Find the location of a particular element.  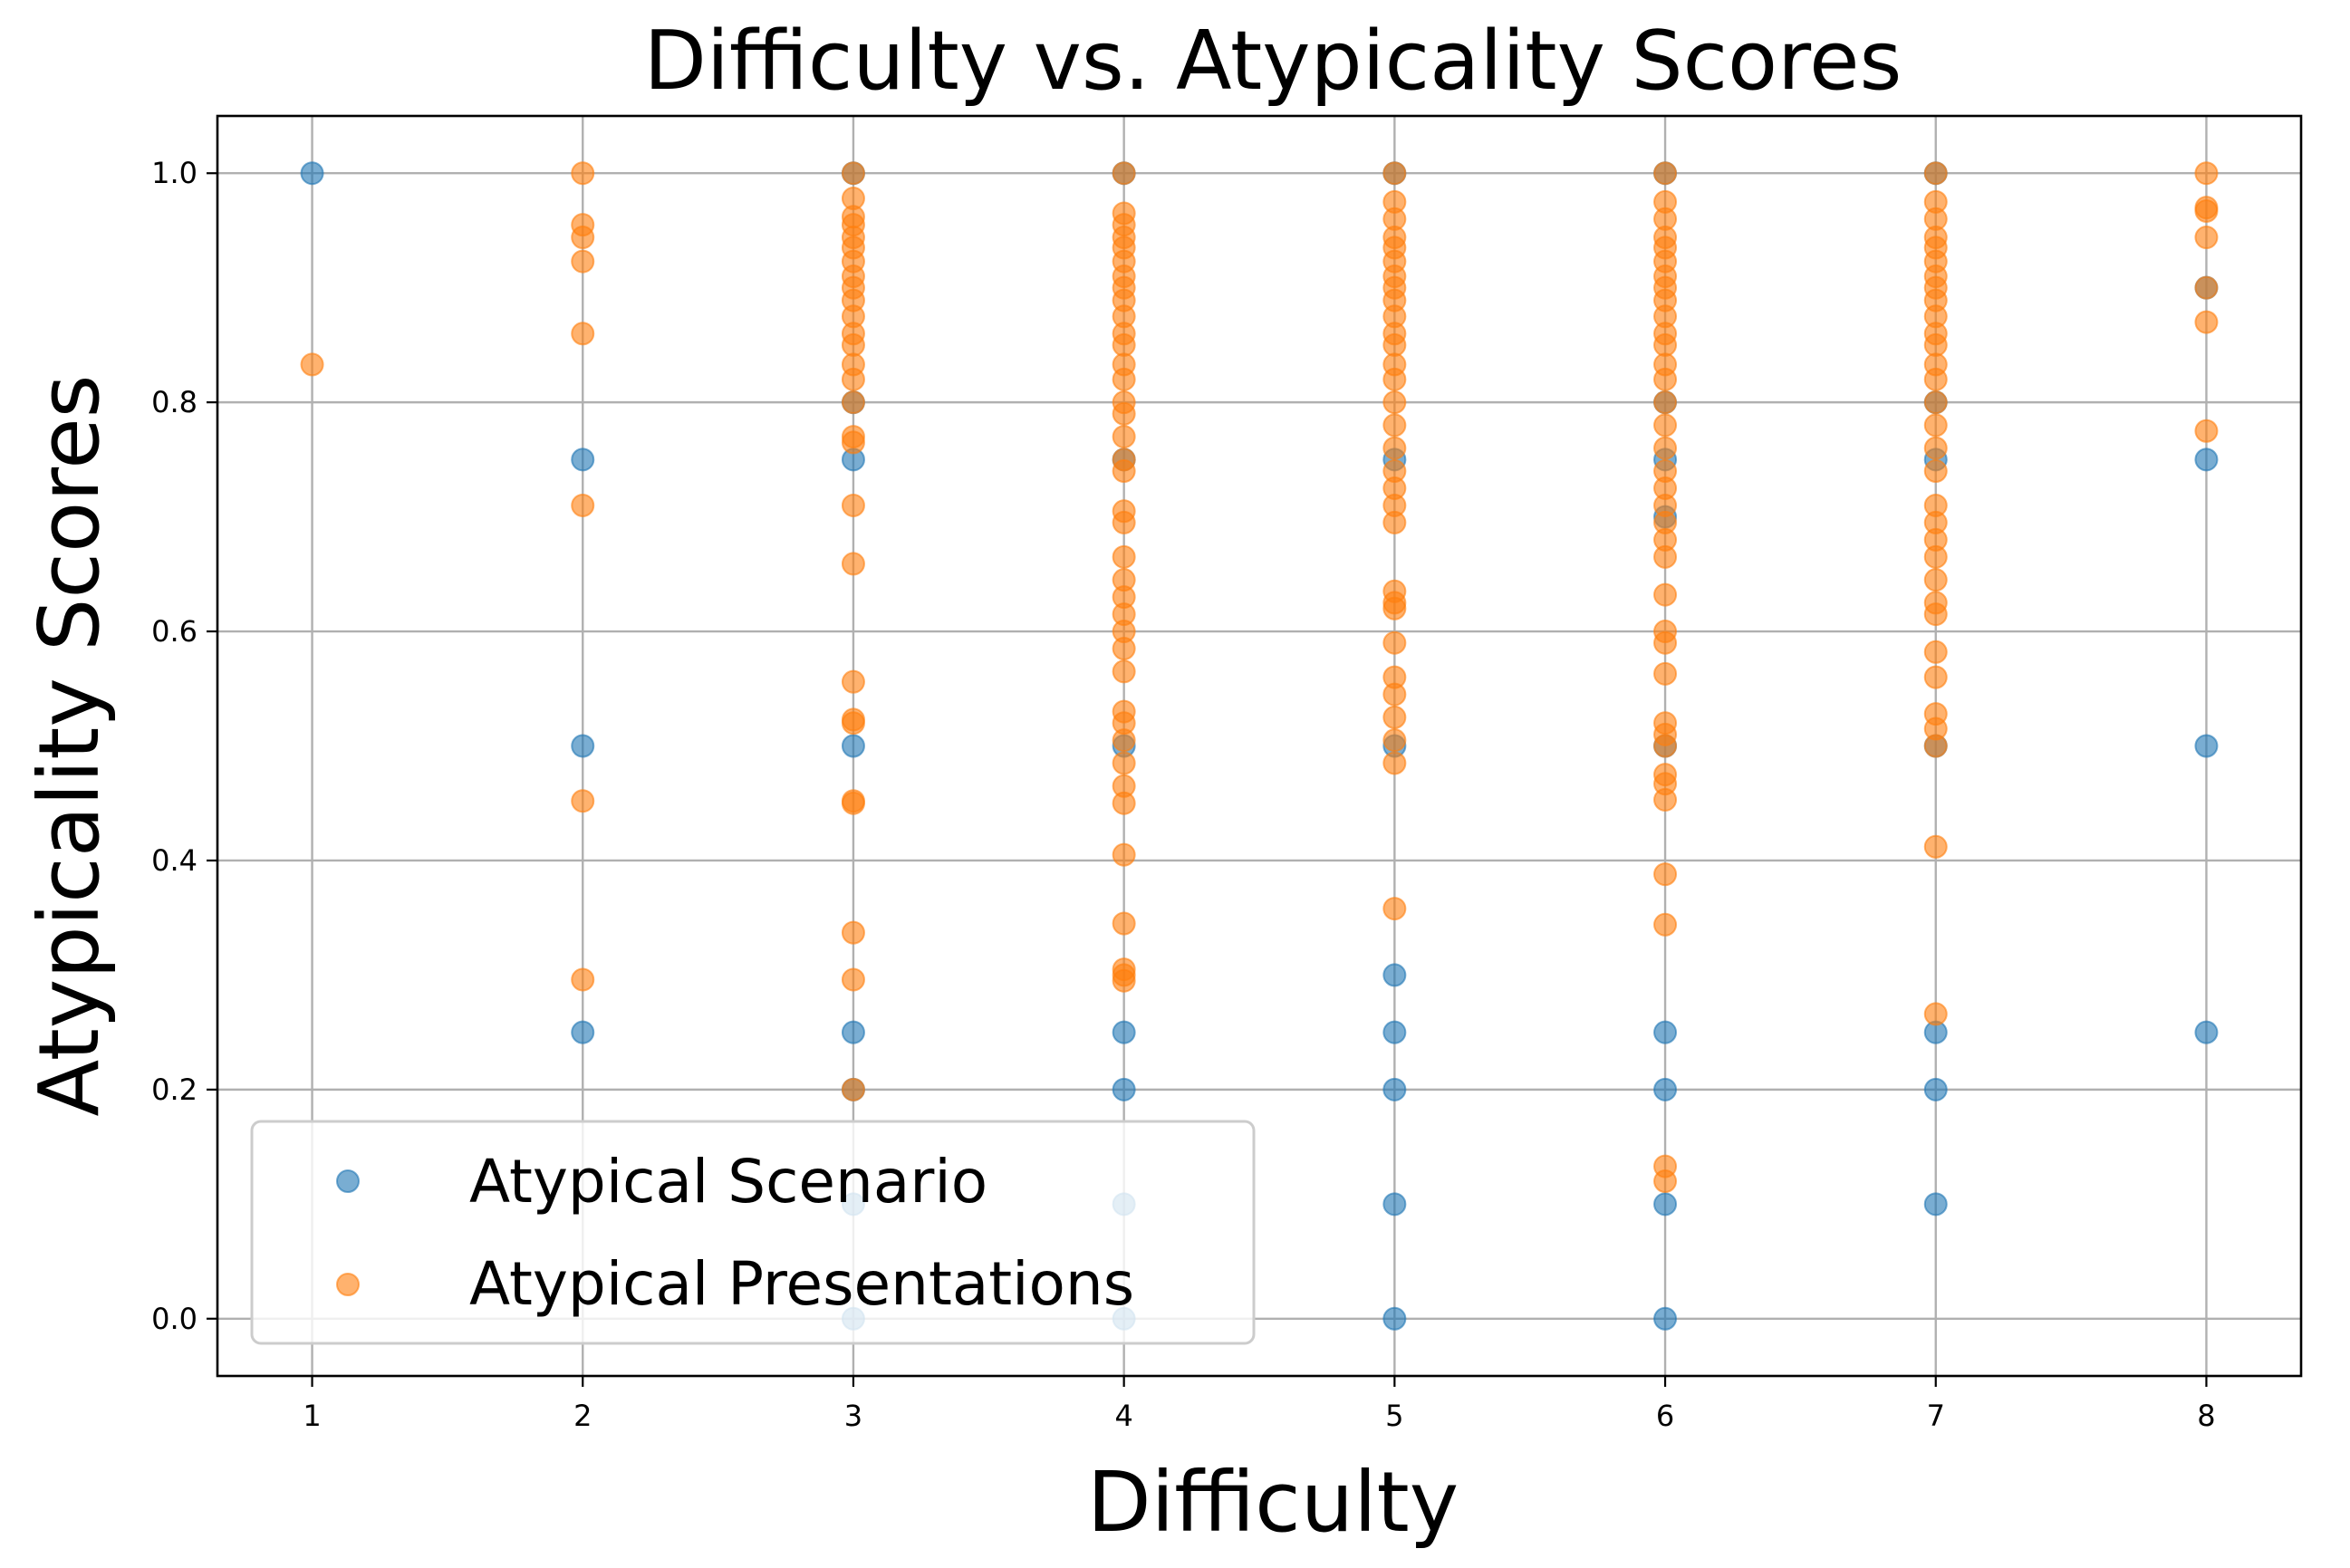

y-tick-label: 1.0 is located at coordinates (174, 173).